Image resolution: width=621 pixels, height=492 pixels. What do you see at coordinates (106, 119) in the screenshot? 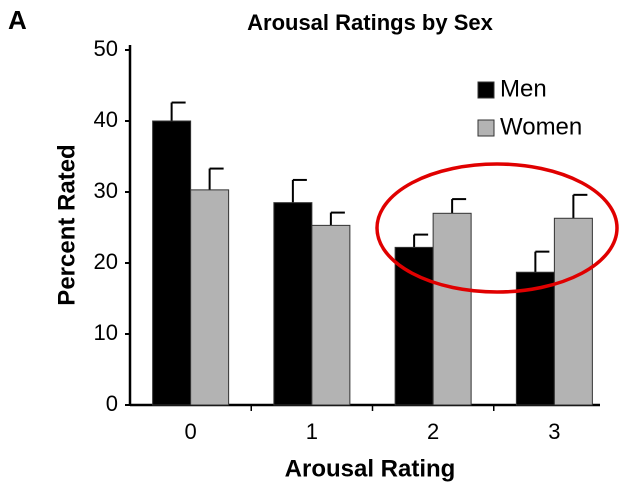
I see `y-tick-label: 40` at bounding box center [106, 119].